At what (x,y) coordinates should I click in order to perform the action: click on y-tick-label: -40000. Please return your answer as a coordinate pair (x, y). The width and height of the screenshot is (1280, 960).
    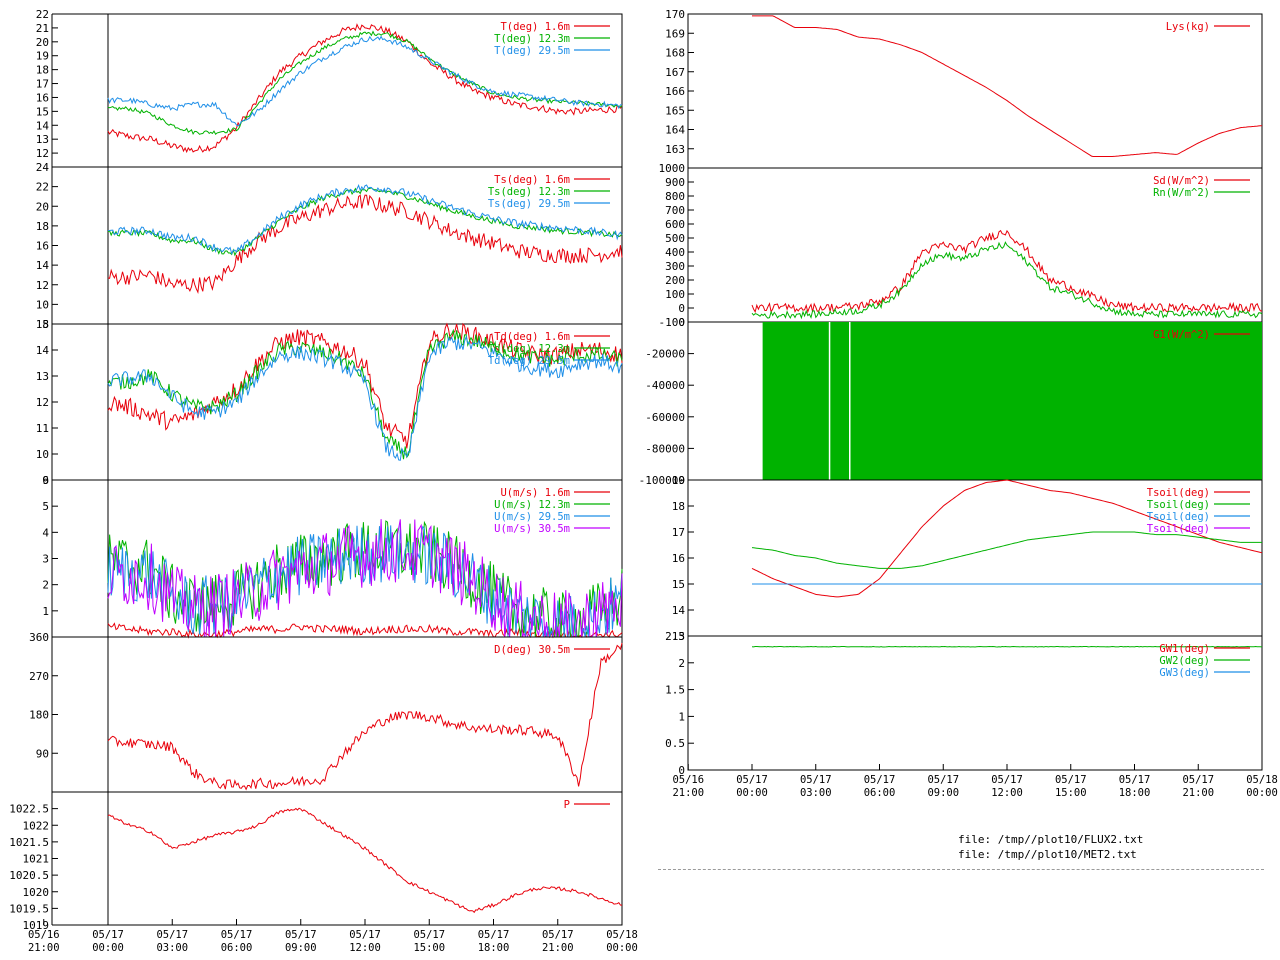
    Looking at the image, I should click on (665, 385).